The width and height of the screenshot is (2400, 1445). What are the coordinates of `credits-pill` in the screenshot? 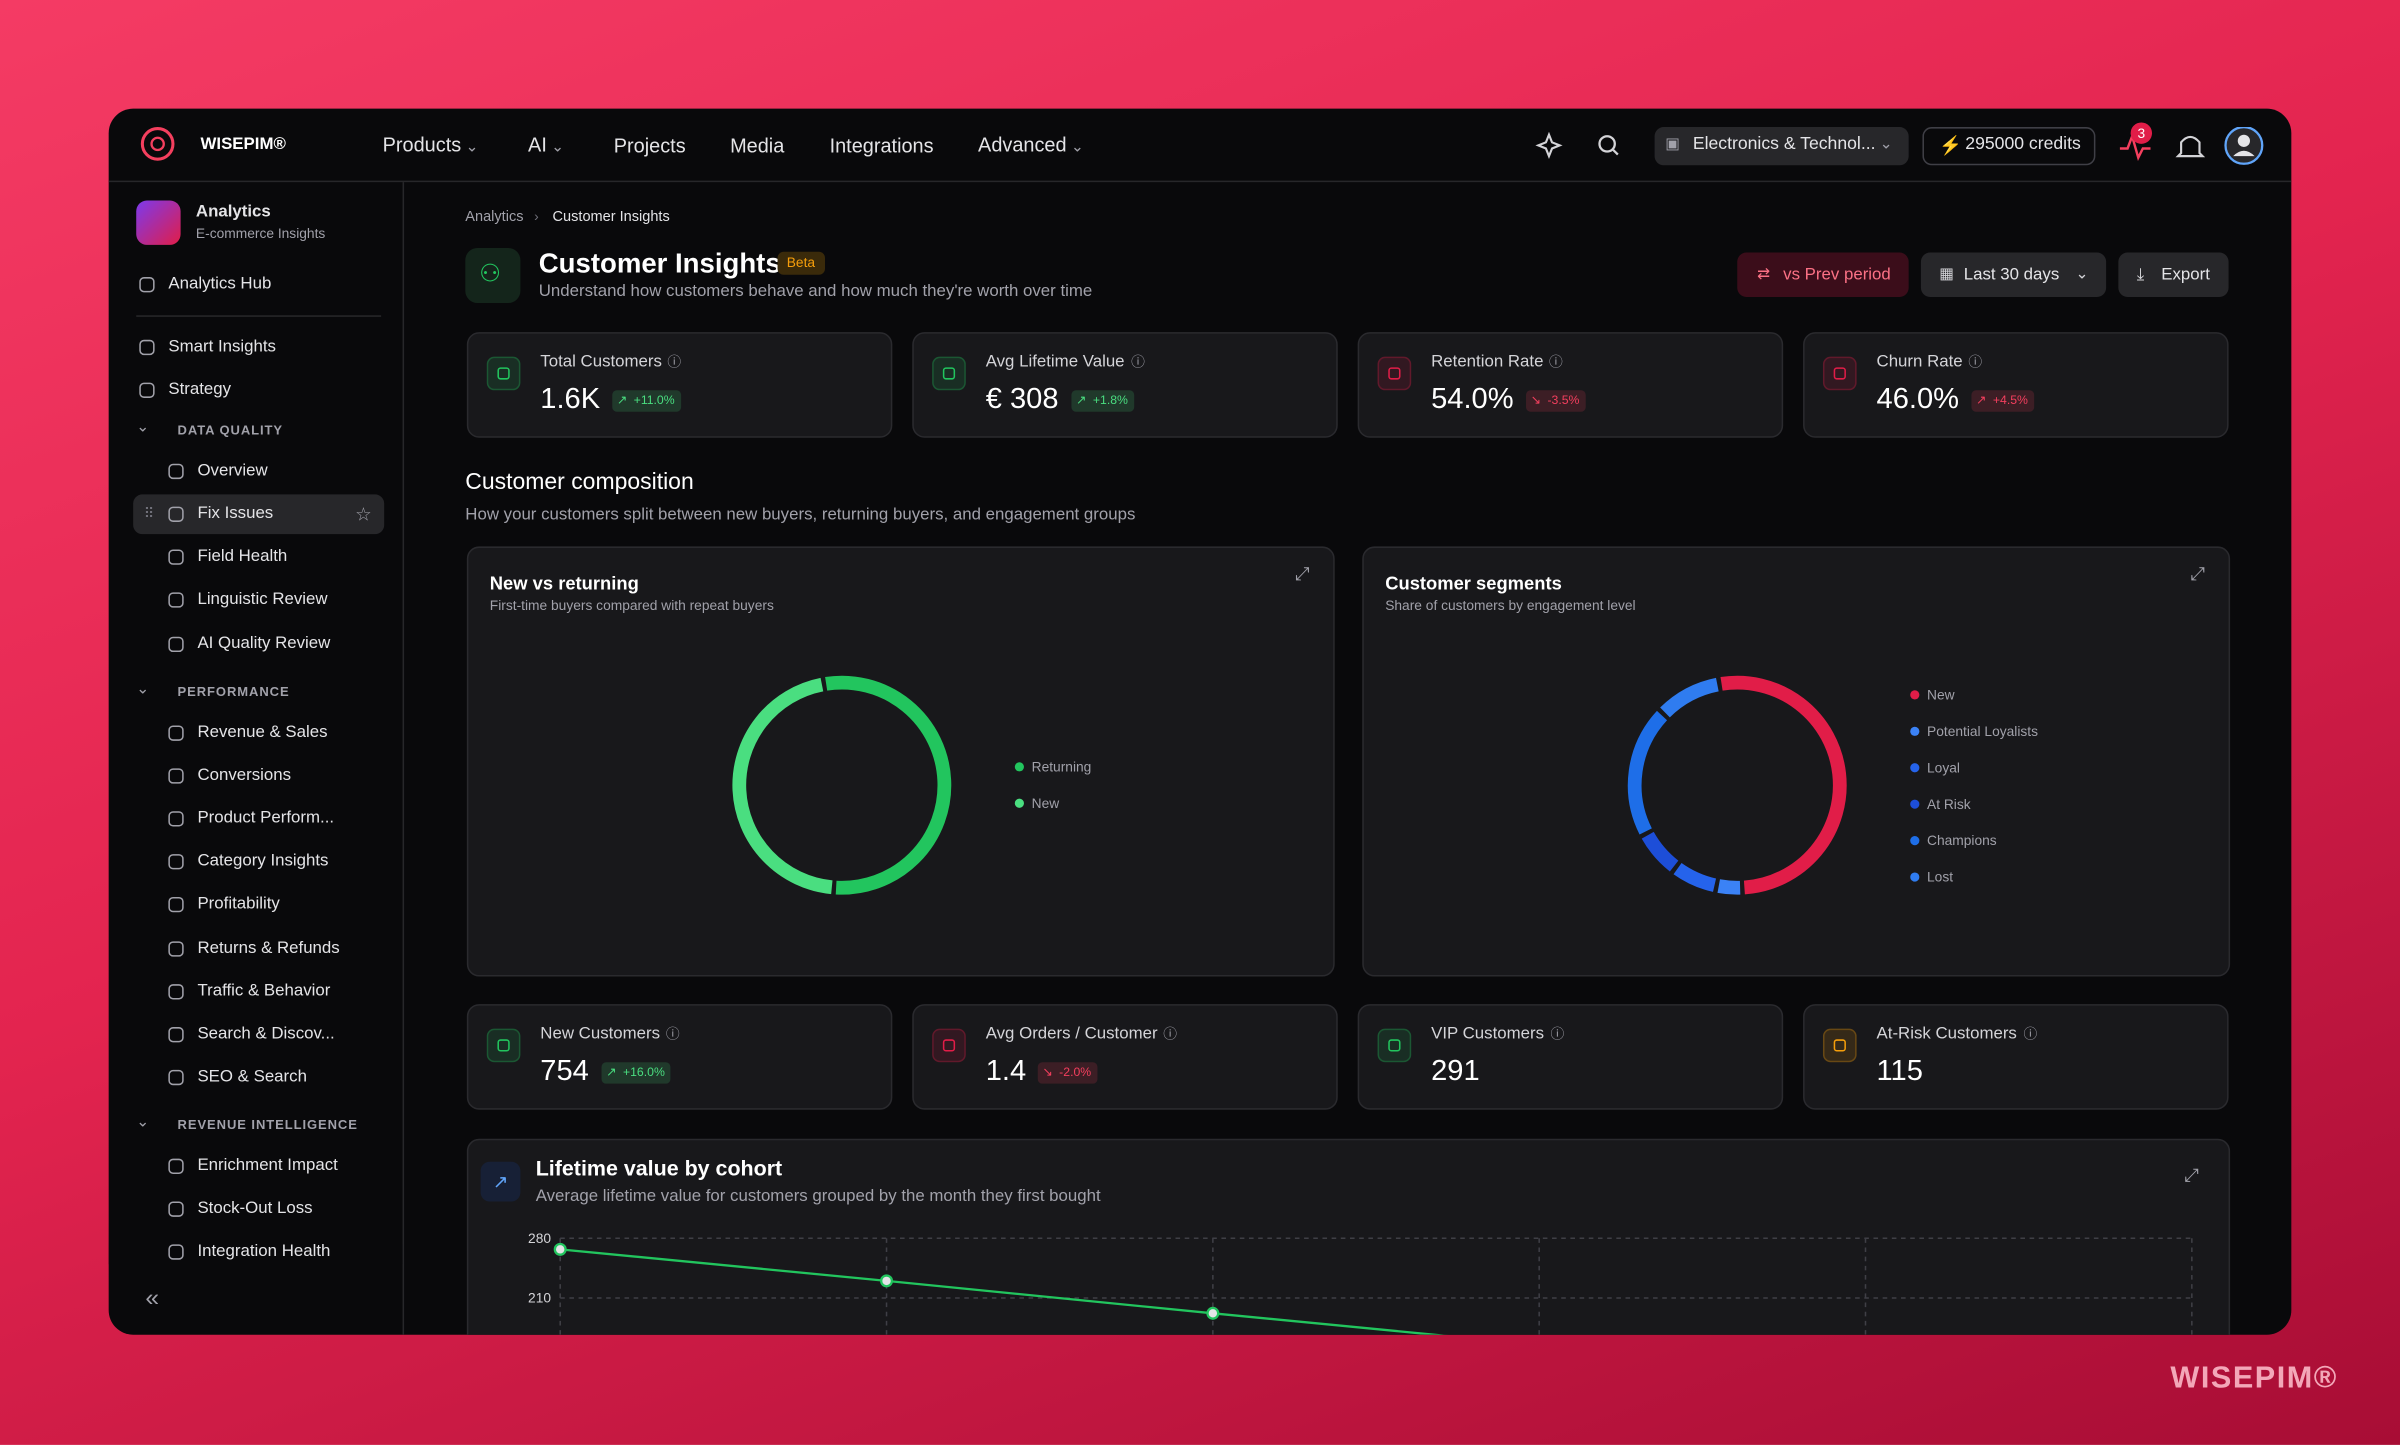 It's located at (2009, 146).